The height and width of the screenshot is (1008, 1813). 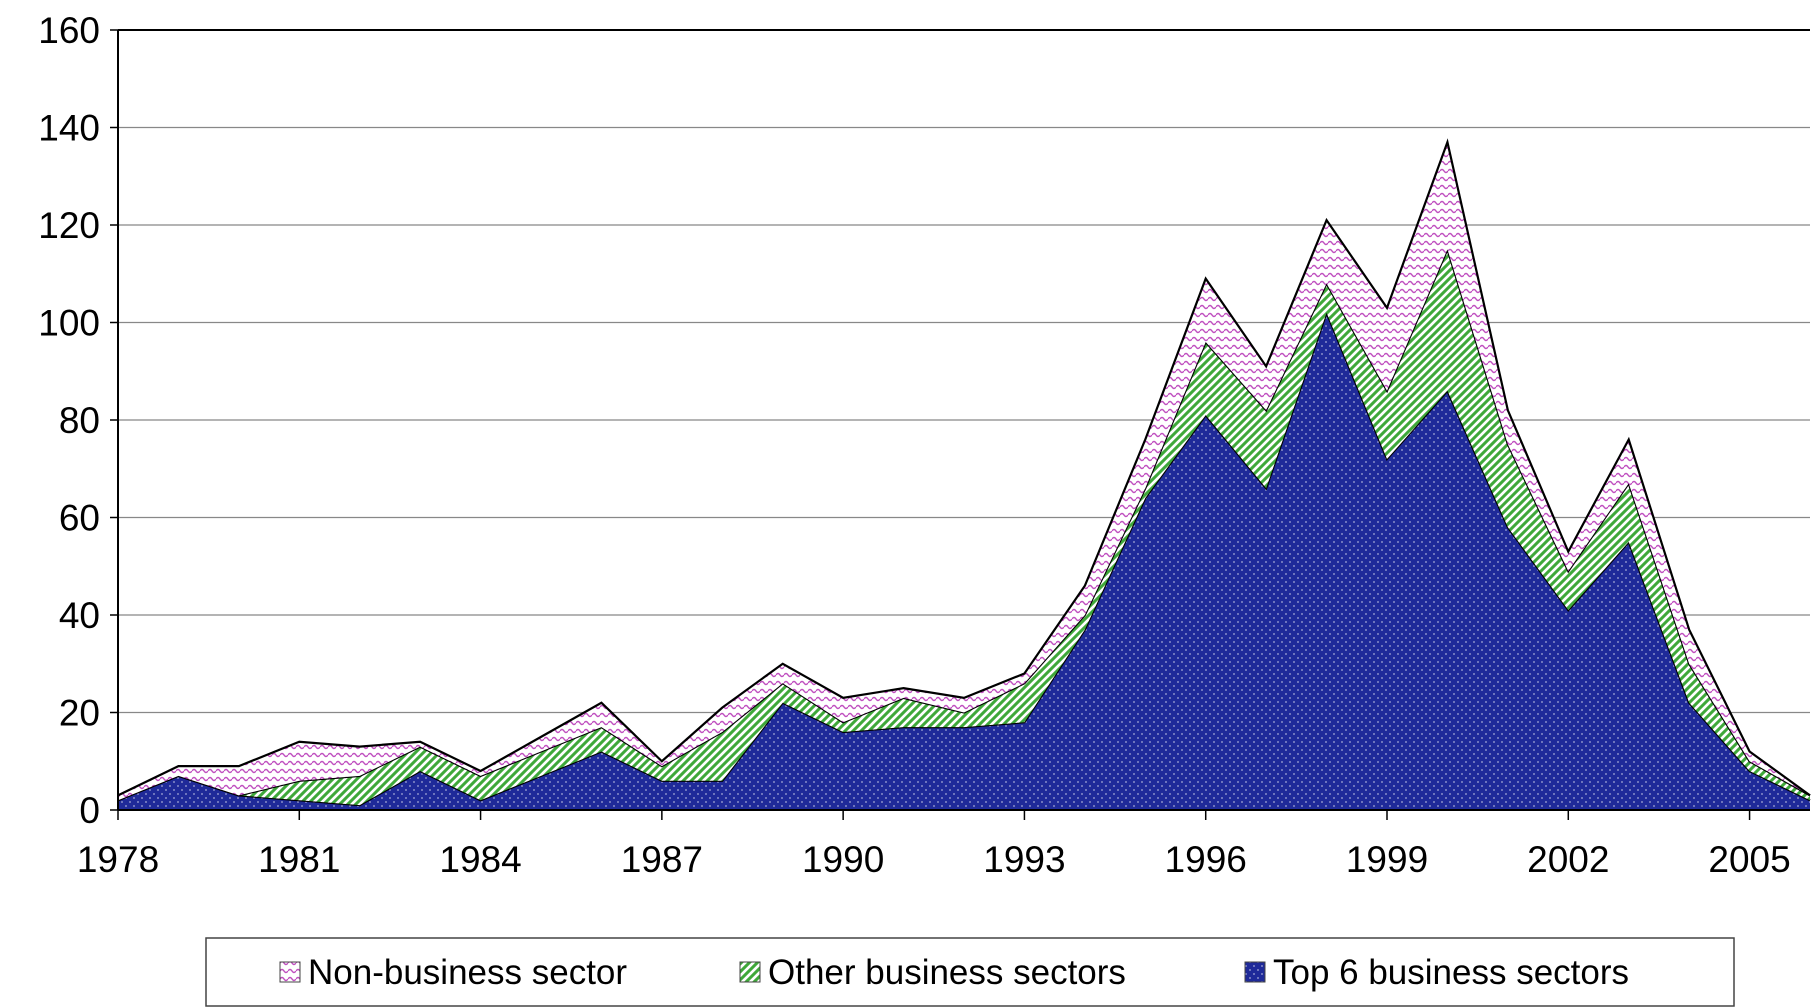 I want to click on y-tick-label: 40, so click(x=79, y=615).